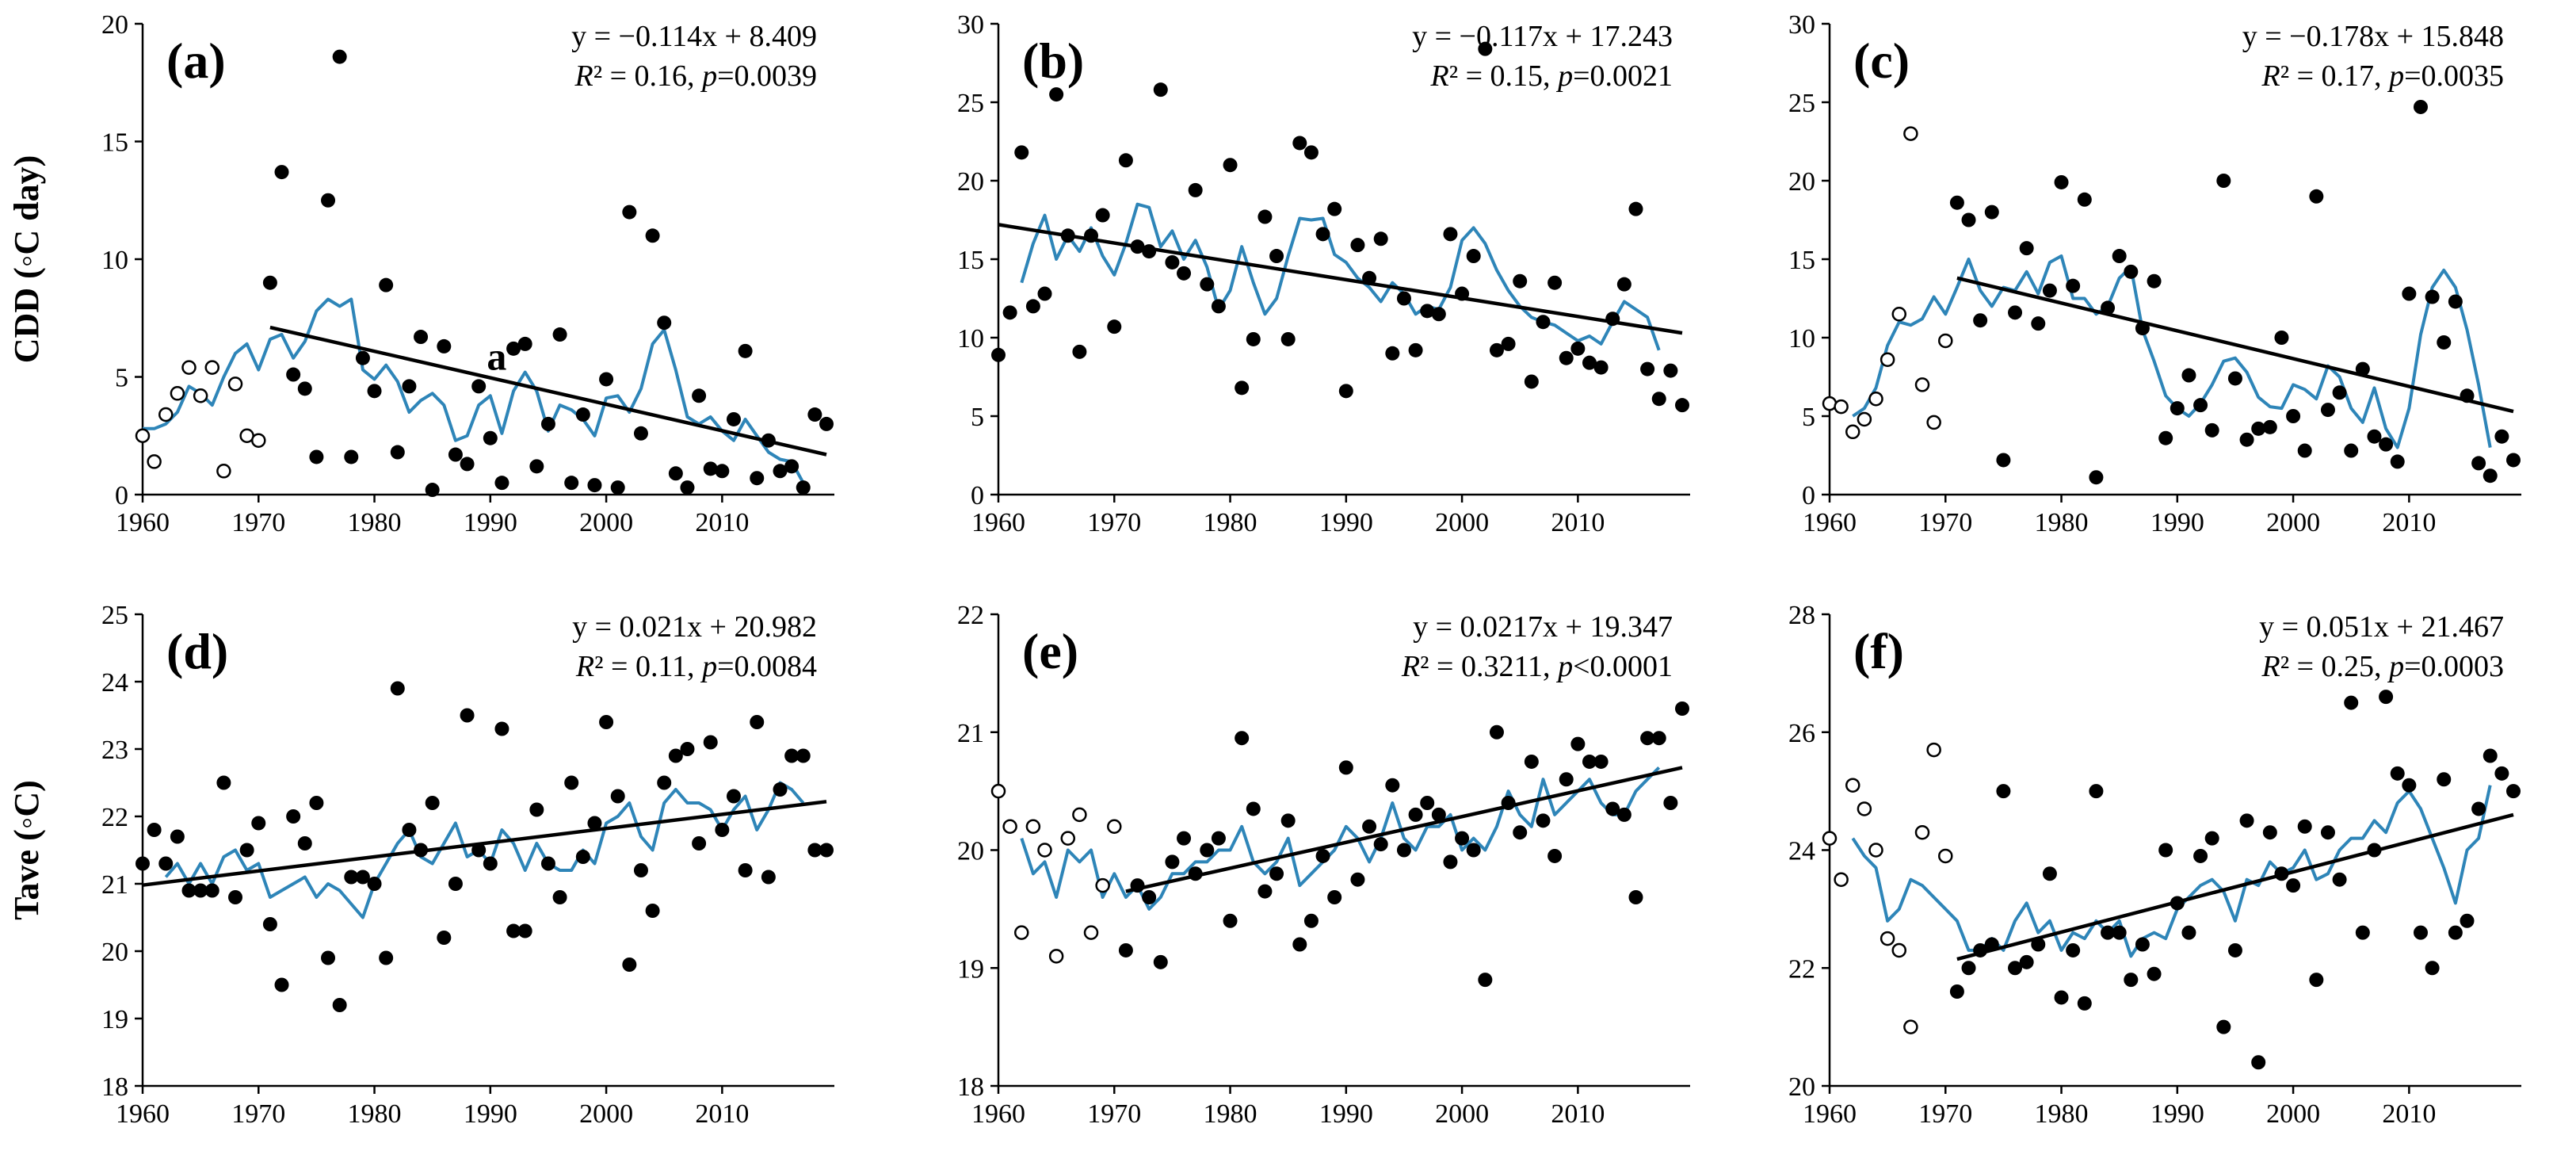 Image resolution: width=2576 pixels, height=1162 pixels. Describe the element at coordinates (1830, 1114) in the screenshot. I see `x-tick-label: 1960` at that location.